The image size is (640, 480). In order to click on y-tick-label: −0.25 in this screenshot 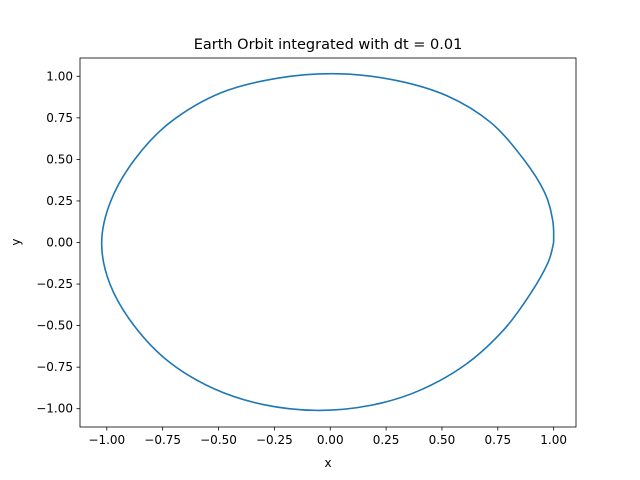, I will do `click(54, 284)`.